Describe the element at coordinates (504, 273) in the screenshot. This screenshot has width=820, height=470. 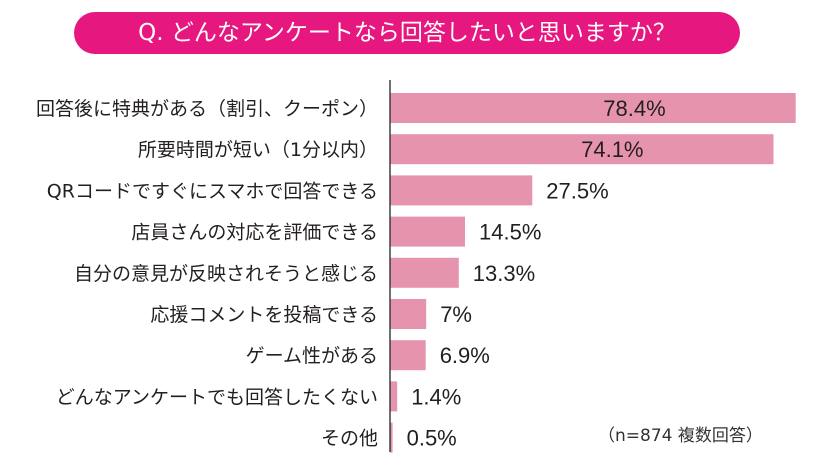
I see `value-label-5: 13.3%` at that location.